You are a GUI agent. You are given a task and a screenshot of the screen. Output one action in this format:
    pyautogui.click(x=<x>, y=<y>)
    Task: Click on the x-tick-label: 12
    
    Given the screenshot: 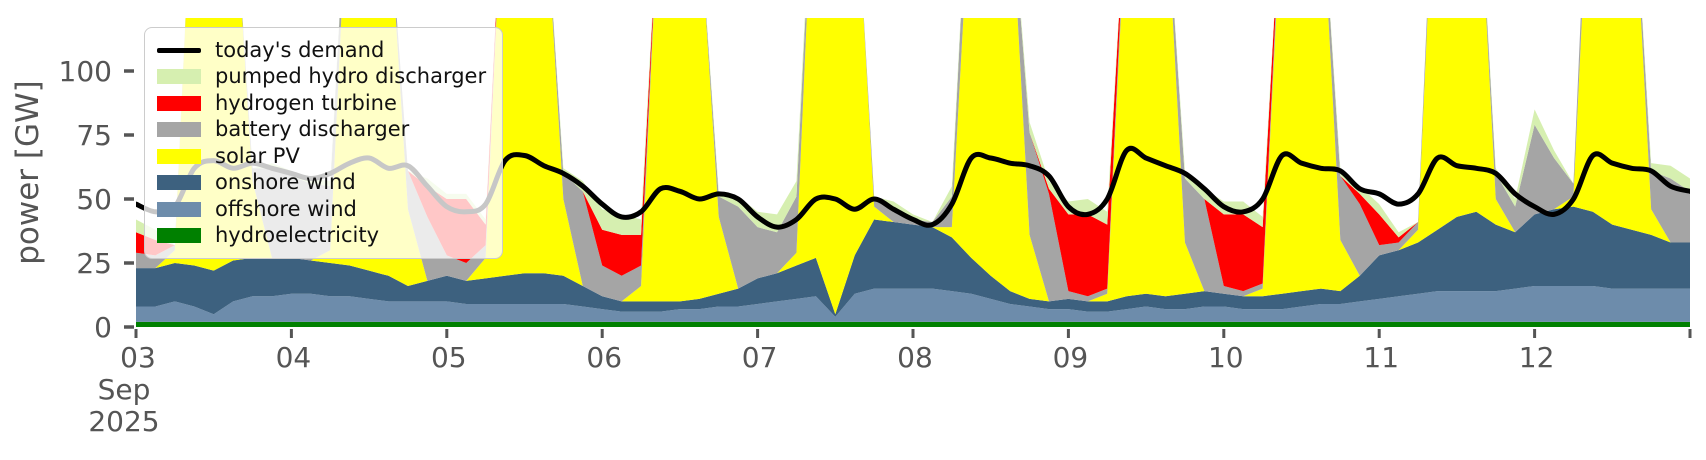 What is the action you would take?
    pyautogui.click(x=1537, y=357)
    